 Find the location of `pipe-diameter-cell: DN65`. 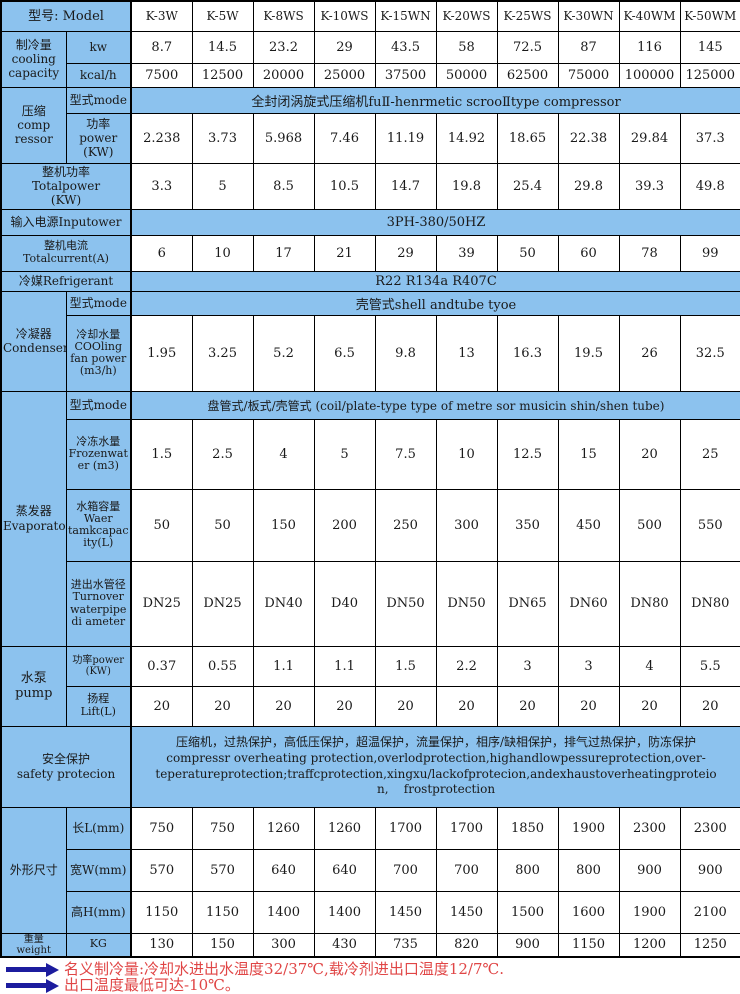

pipe-diameter-cell: DN65 is located at coordinates (527, 603).